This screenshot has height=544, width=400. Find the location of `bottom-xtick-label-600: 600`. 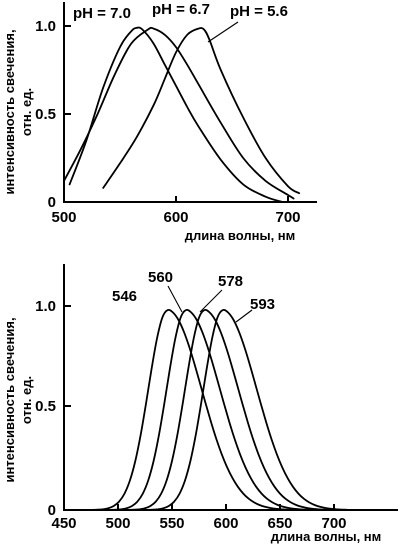

bottom-xtick-label-600: 600 is located at coordinates (225, 523).